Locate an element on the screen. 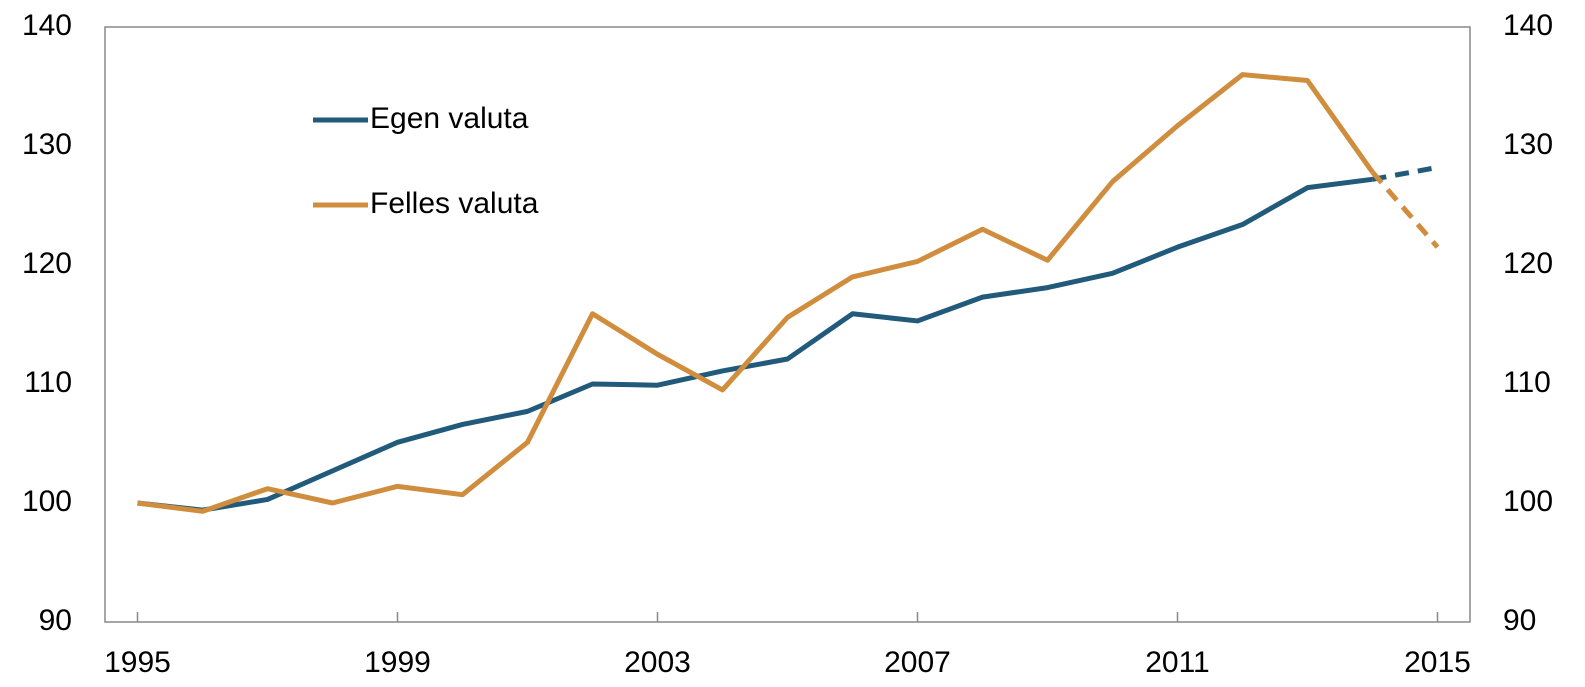  legend-label: Egen valuta is located at coordinates (449, 118).